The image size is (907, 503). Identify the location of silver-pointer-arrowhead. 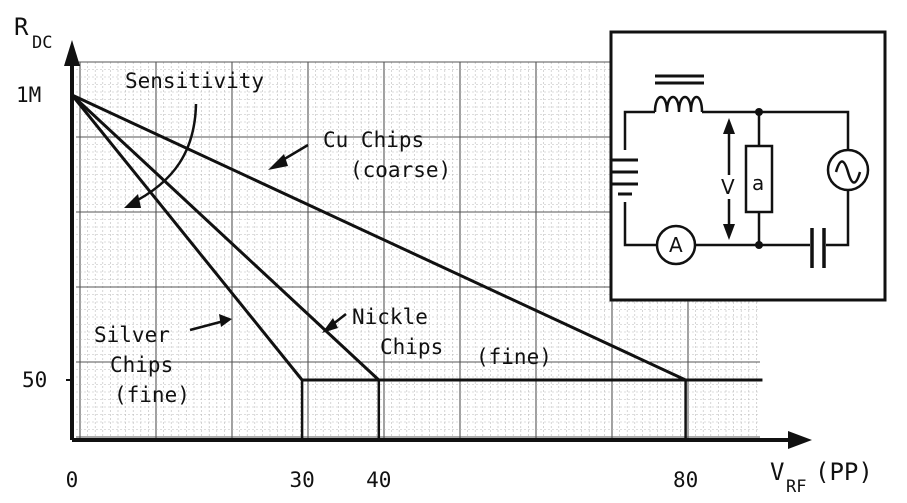
(225, 320).